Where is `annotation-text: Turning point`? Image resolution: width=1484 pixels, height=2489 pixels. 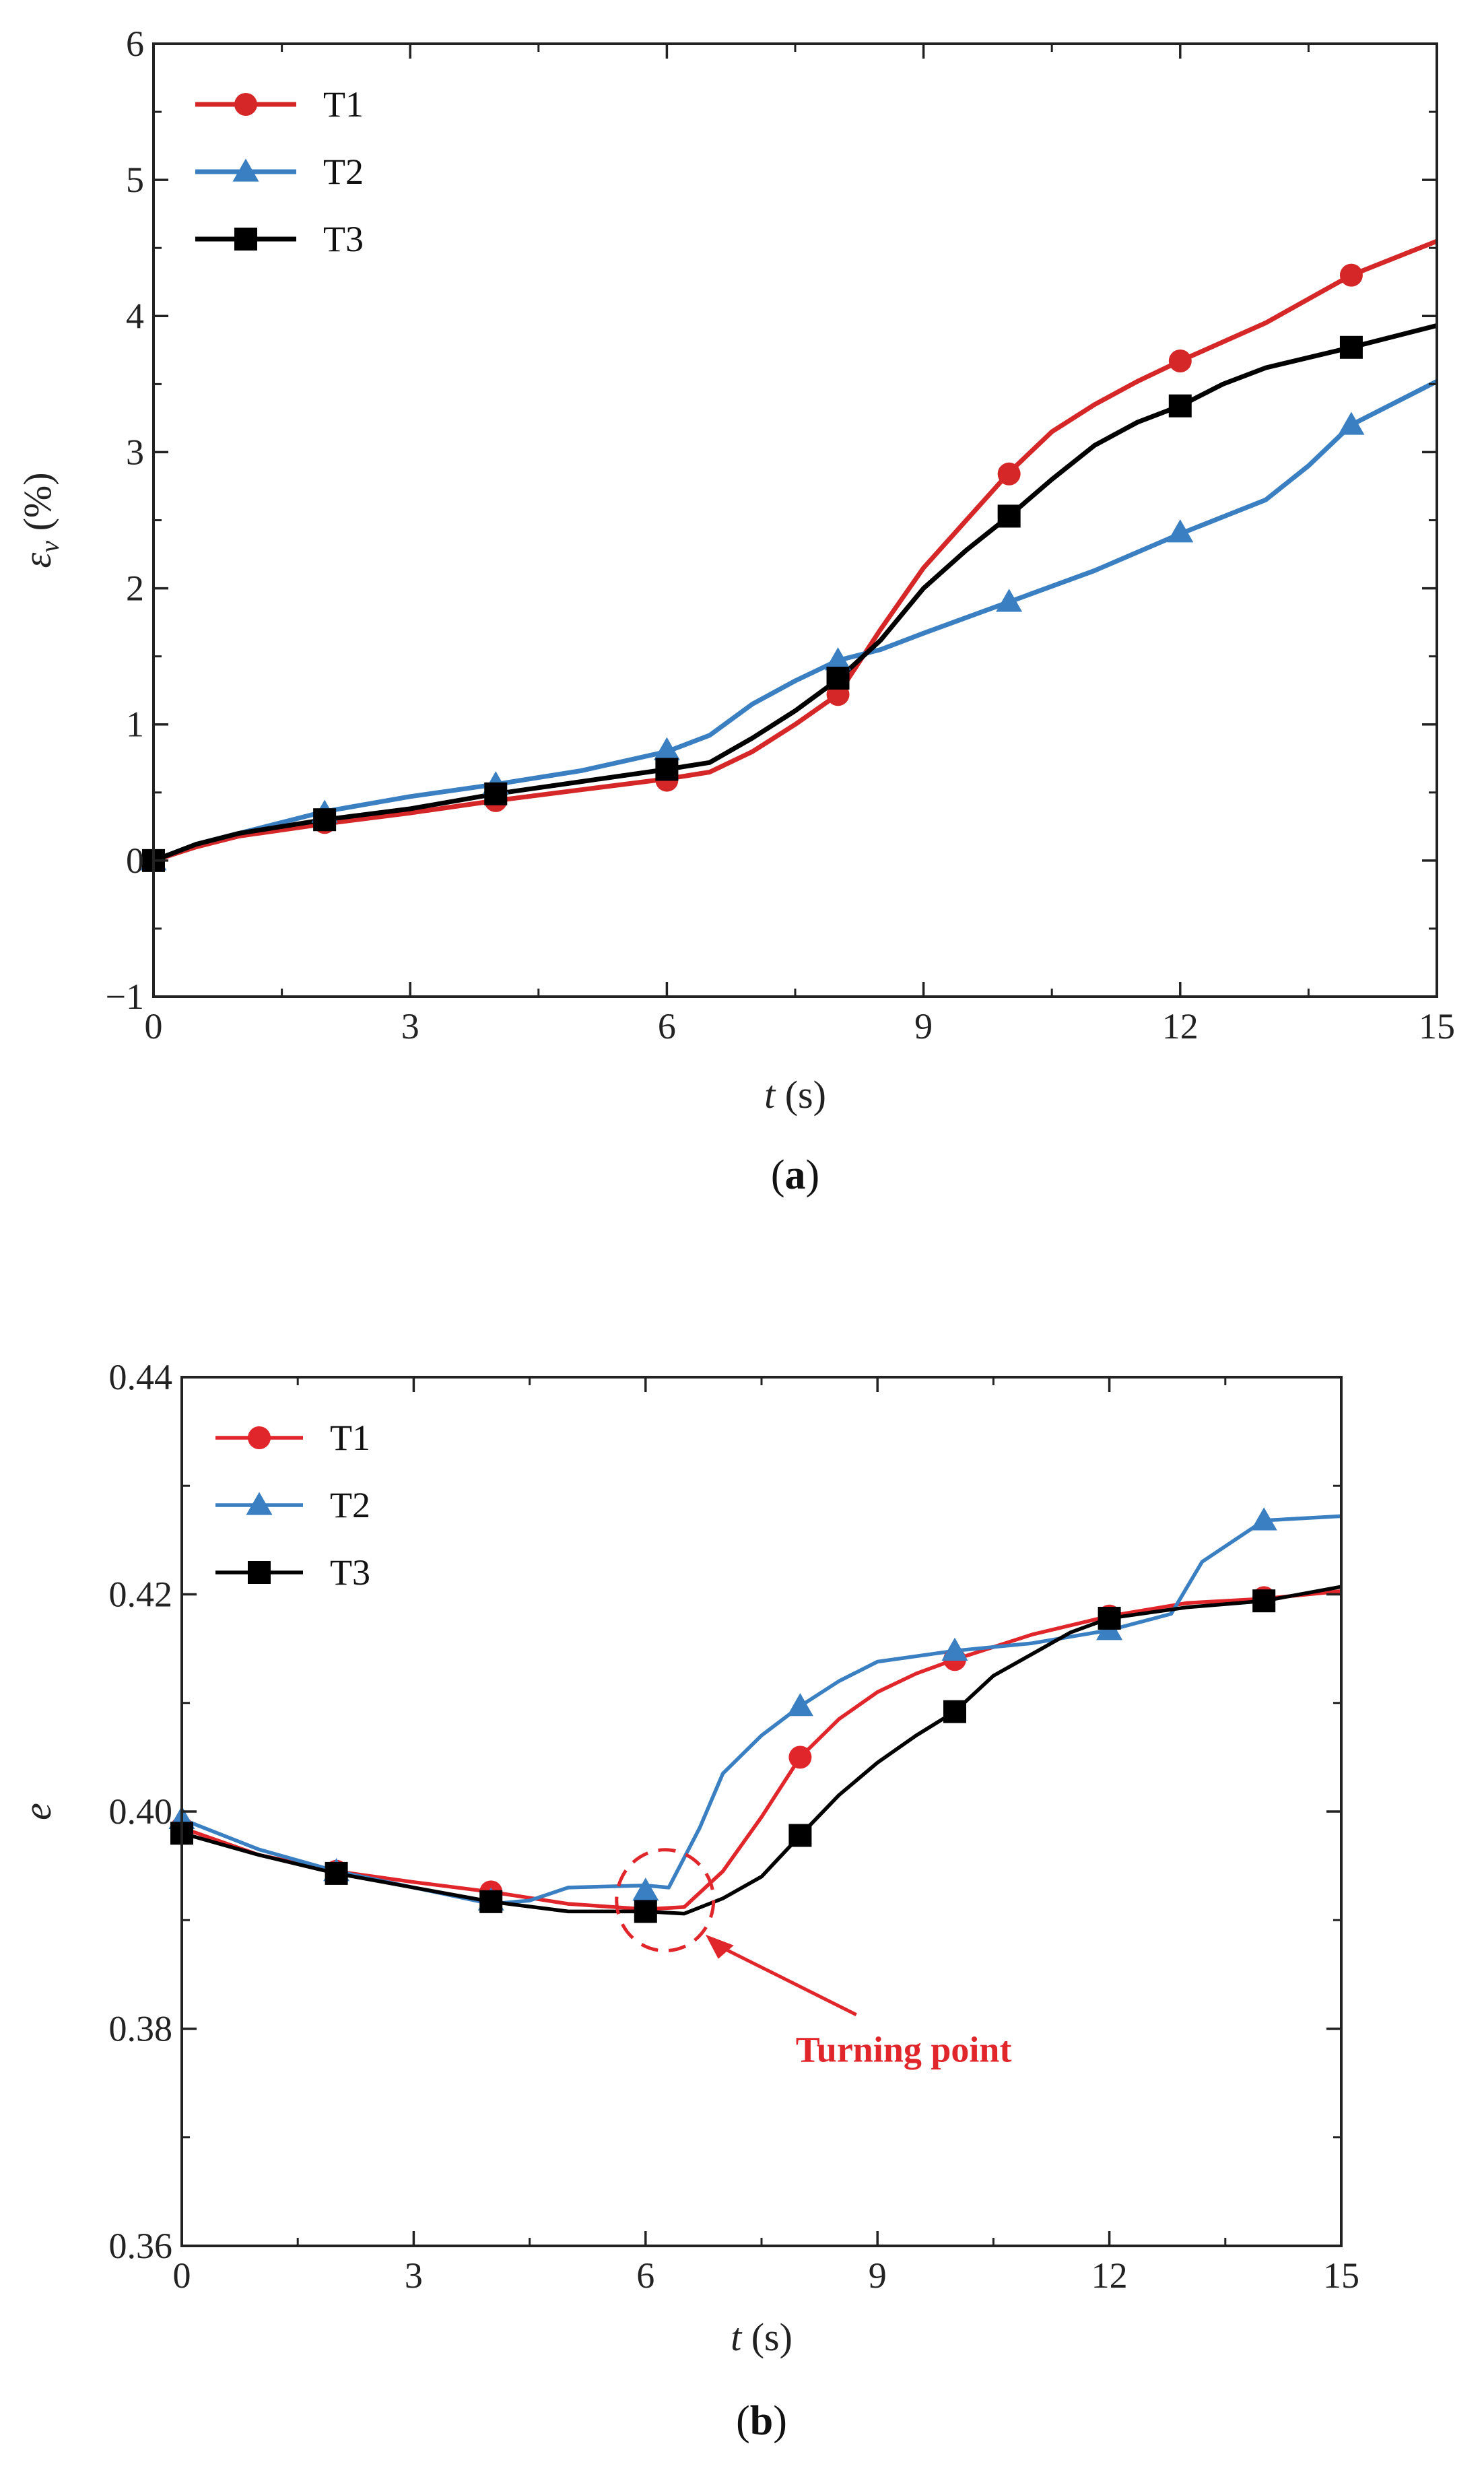 annotation-text: Turning point is located at coordinates (904, 2050).